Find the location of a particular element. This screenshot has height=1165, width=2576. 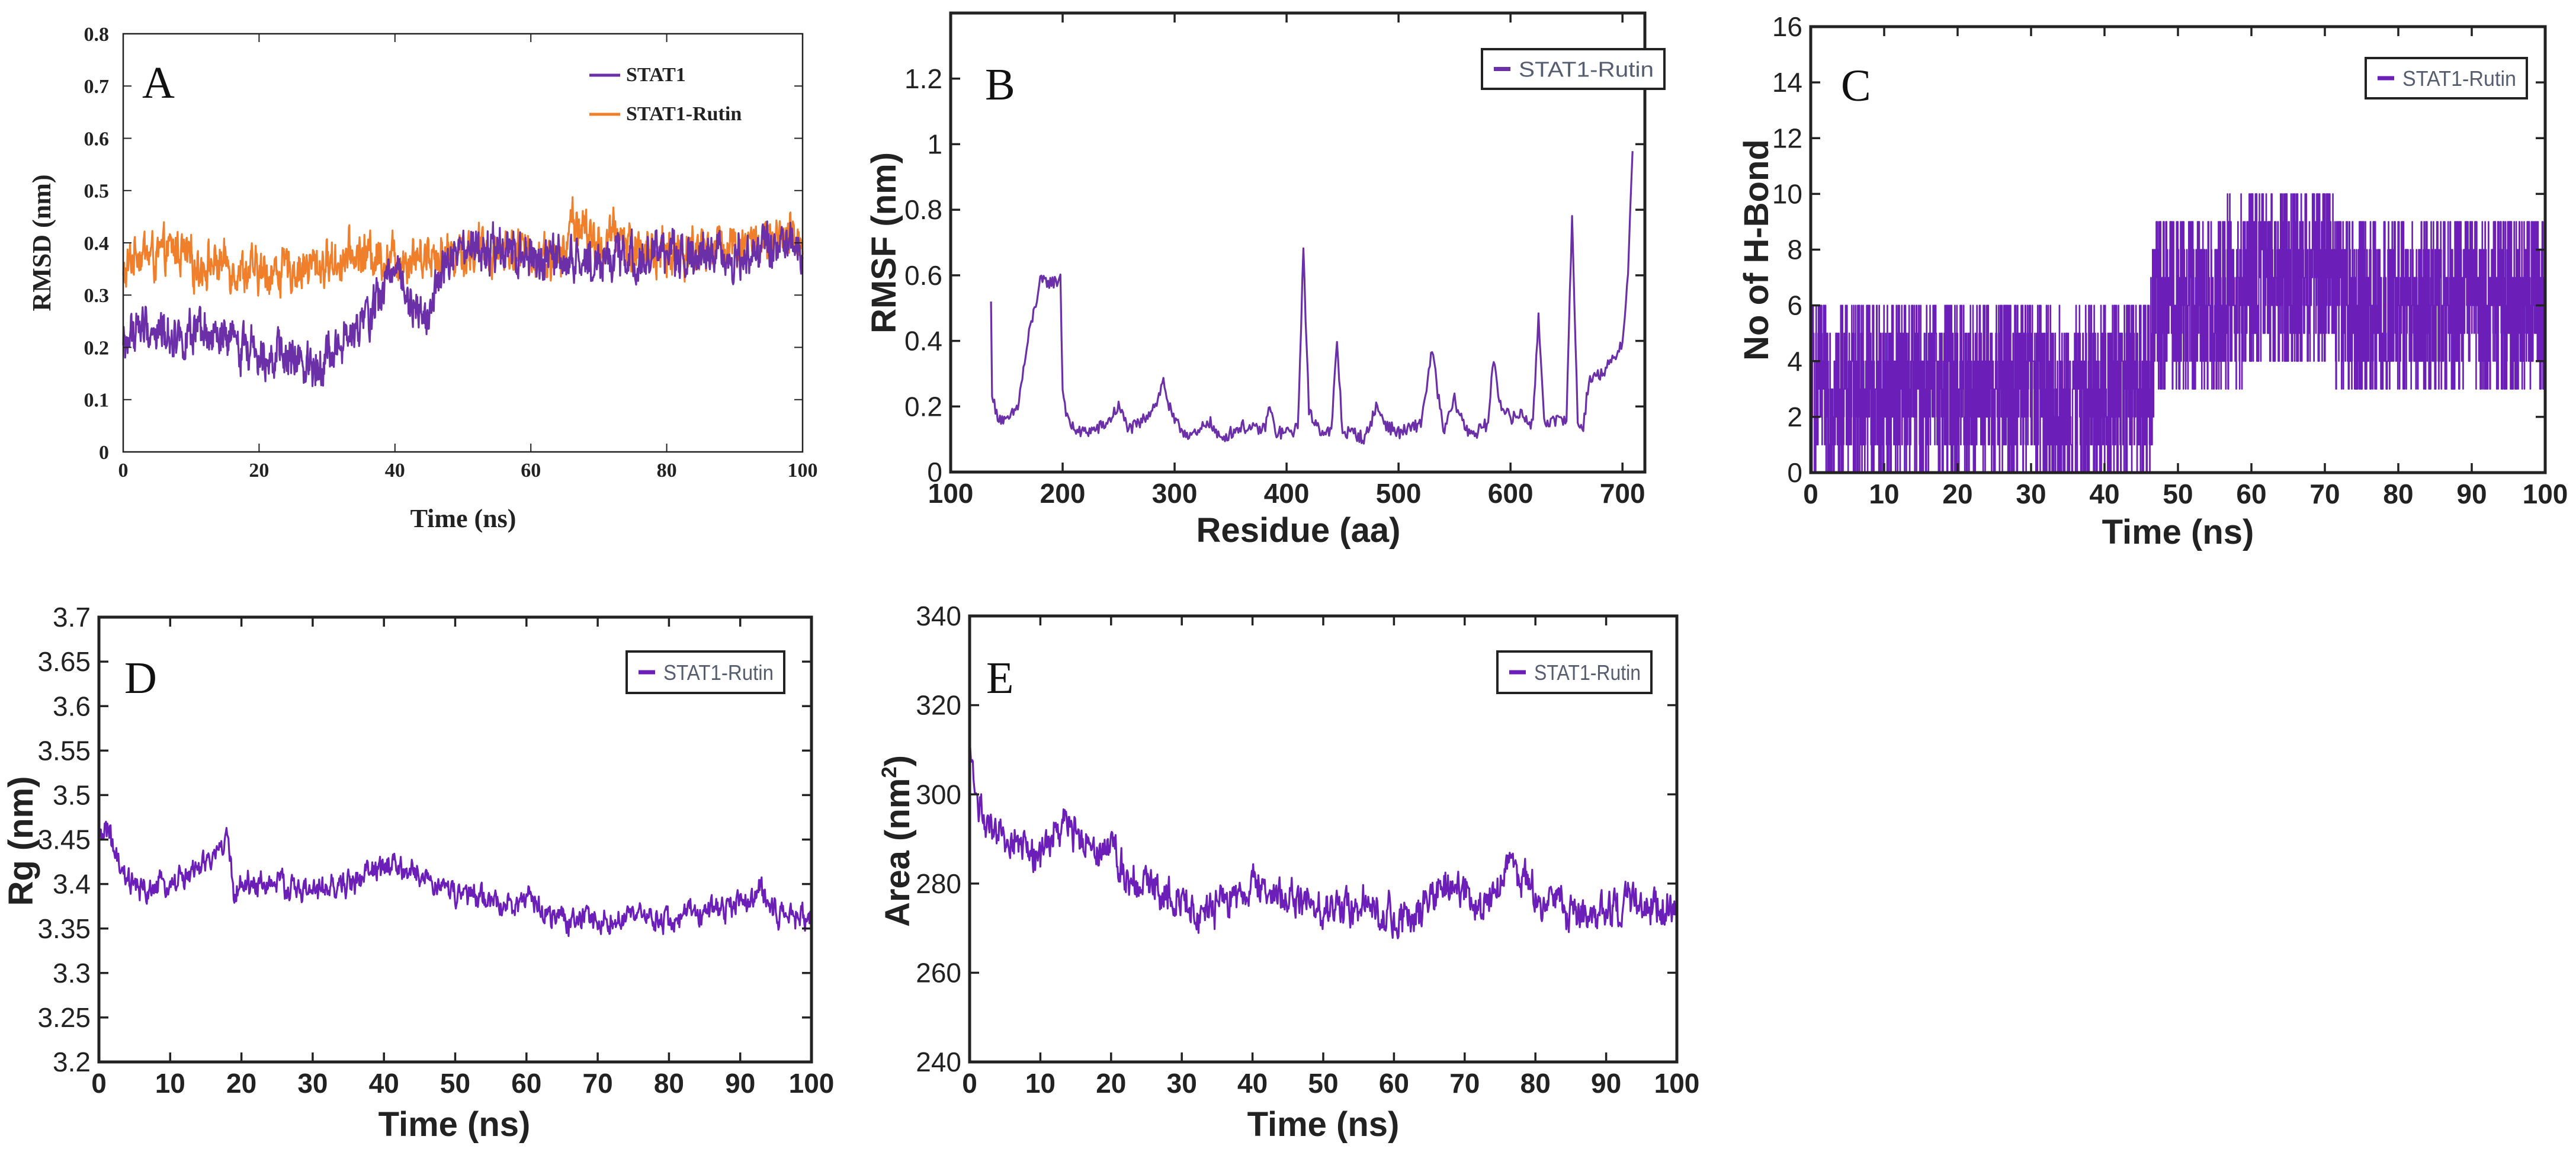

y-tick-label: 3.2 is located at coordinates (72, 1062).